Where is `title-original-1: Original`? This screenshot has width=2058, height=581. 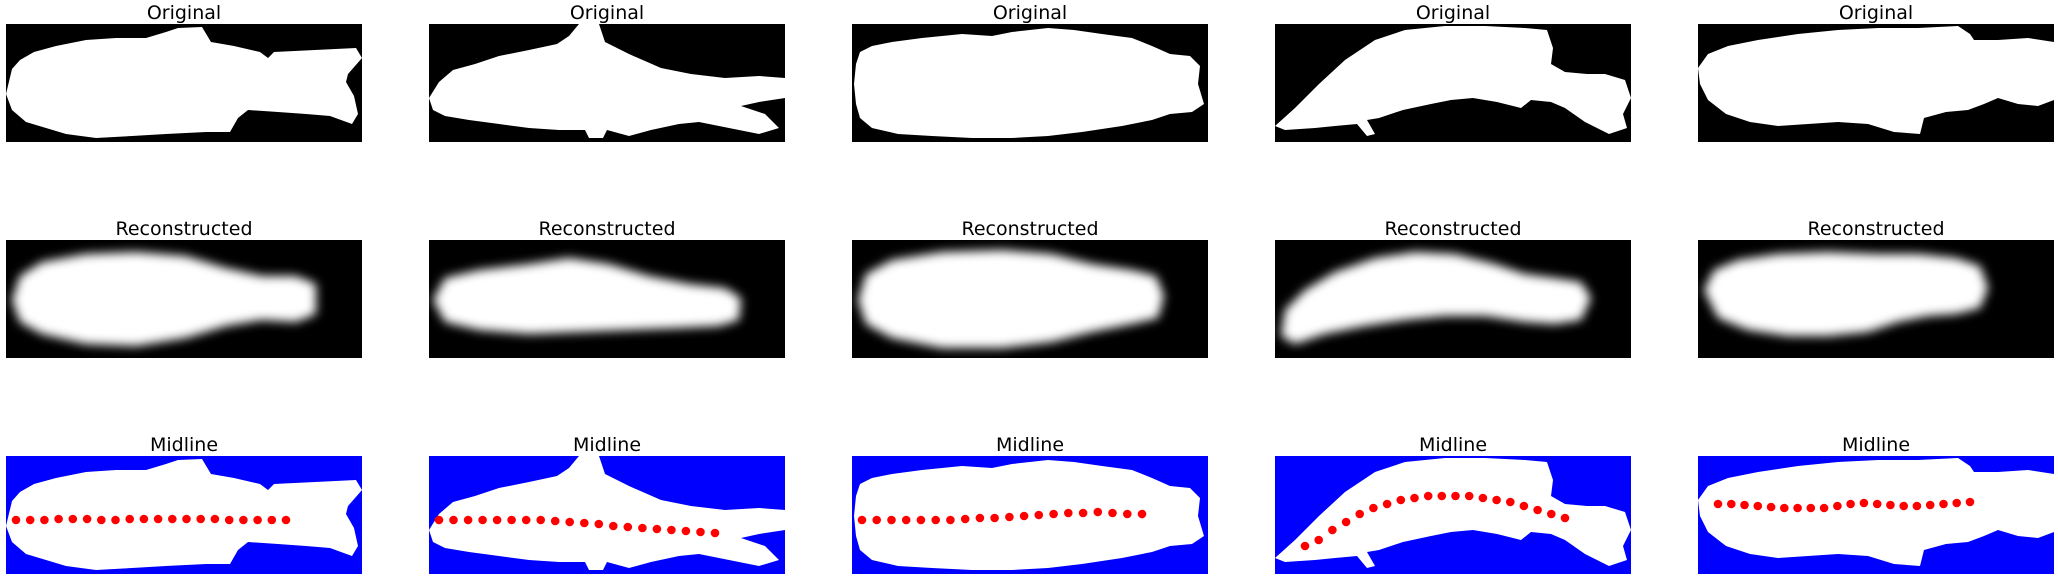
title-original-1: Original is located at coordinates (184, 13).